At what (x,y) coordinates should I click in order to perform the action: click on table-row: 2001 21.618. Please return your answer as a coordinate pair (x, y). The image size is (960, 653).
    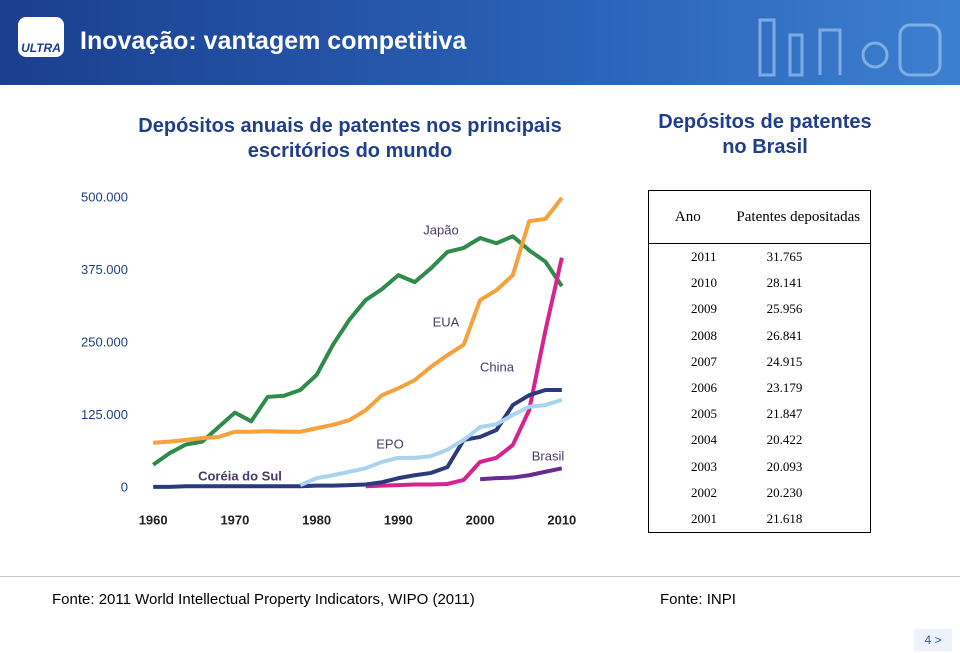
    Looking at the image, I should click on (760, 519).